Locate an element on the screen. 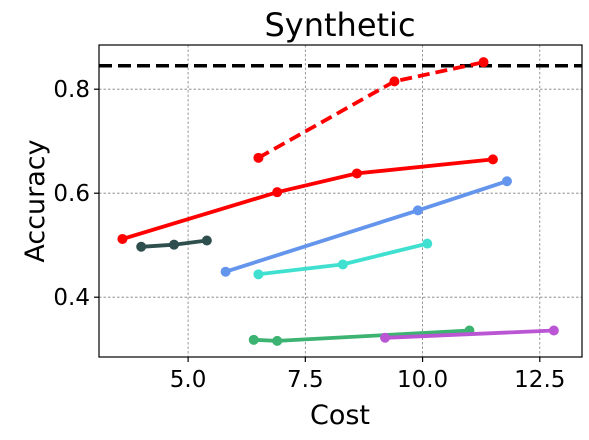  x-tick-label: 5.0 is located at coordinates (188, 380).